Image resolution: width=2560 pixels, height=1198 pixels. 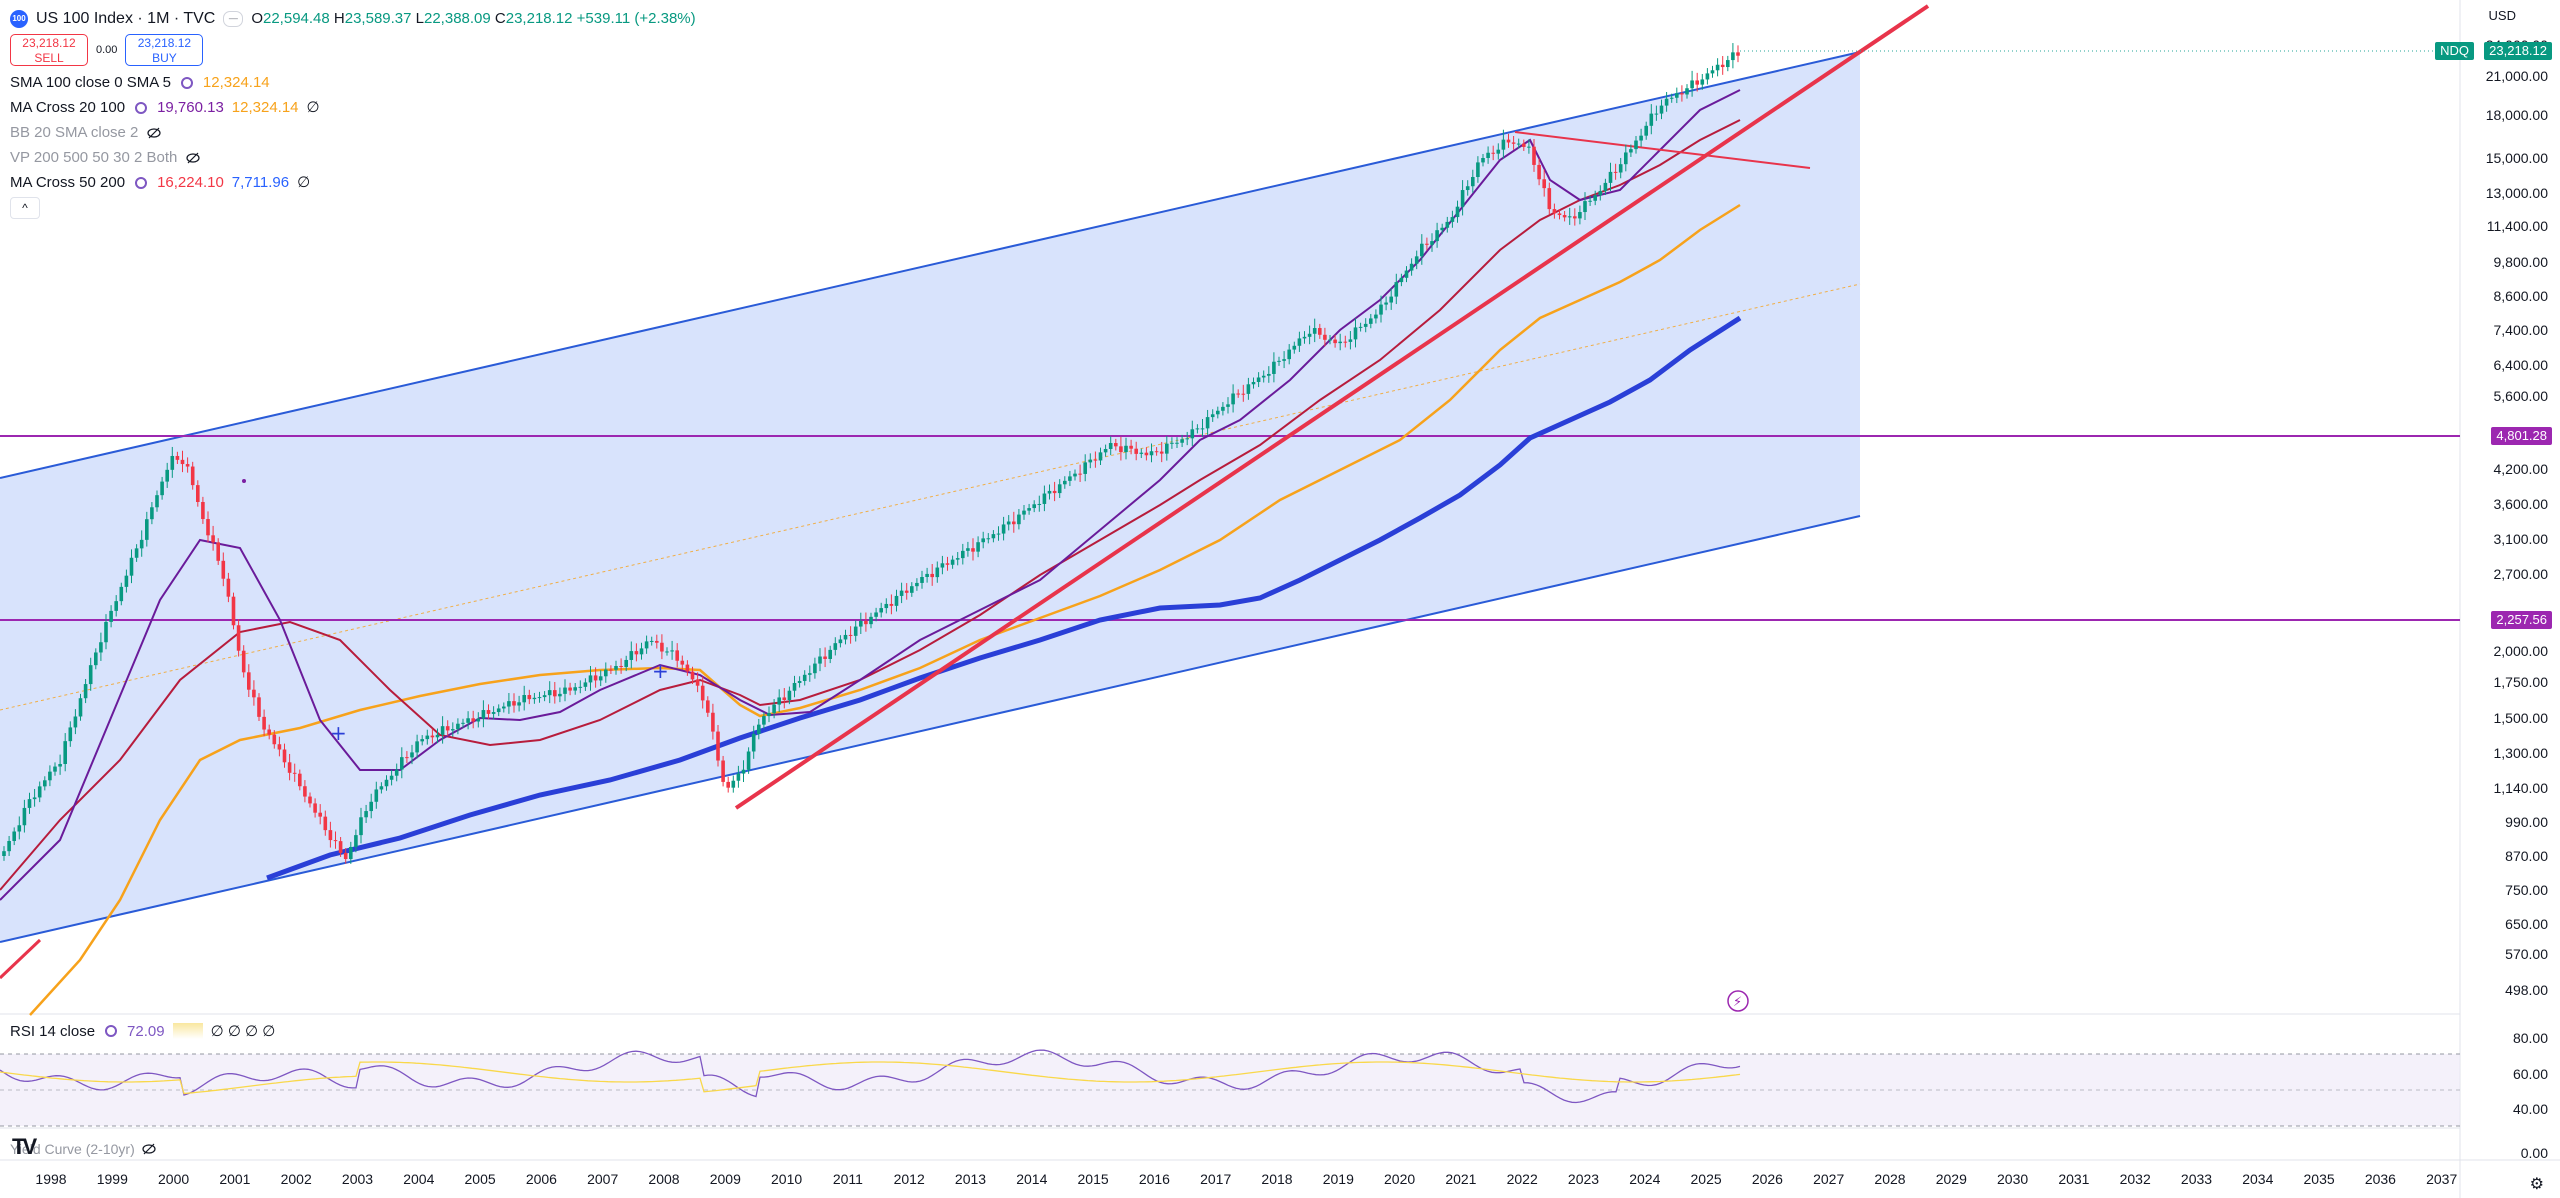 I want to click on low-value: 22,388.09, so click(x=457, y=18).